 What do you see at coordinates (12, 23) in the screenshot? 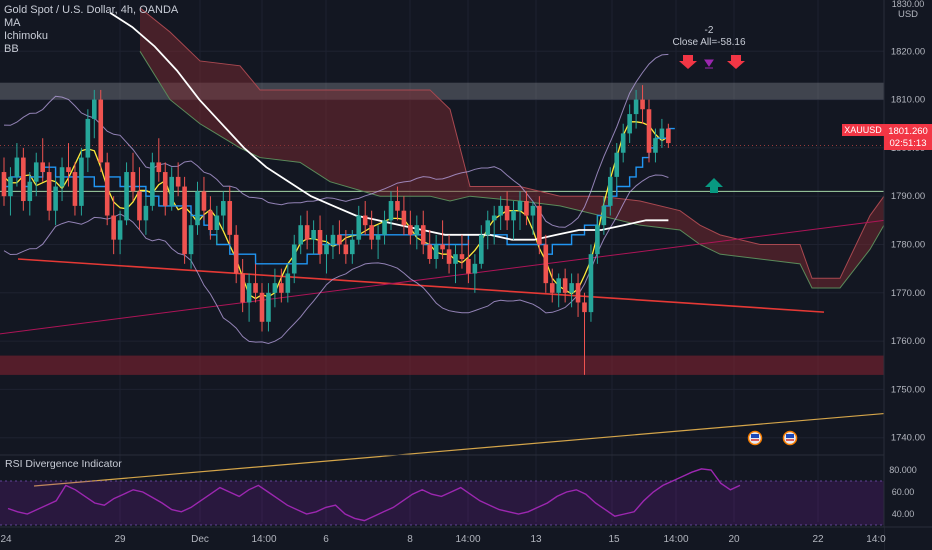
I see `indicator-ma: MA` at bounding box center [12, 23].